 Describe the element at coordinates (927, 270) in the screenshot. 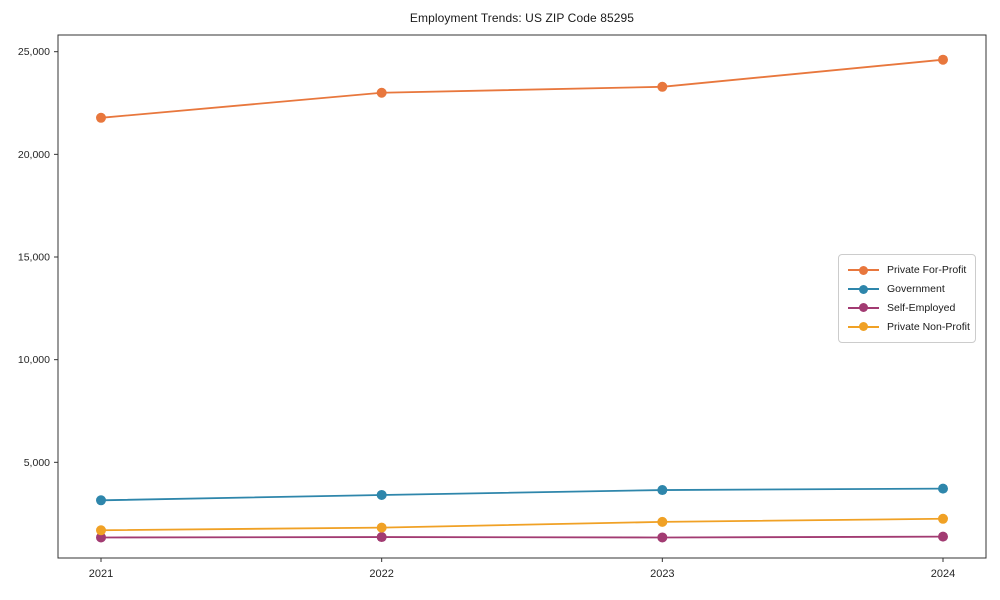

I see `legend-label: Private For-Profit` at that location.